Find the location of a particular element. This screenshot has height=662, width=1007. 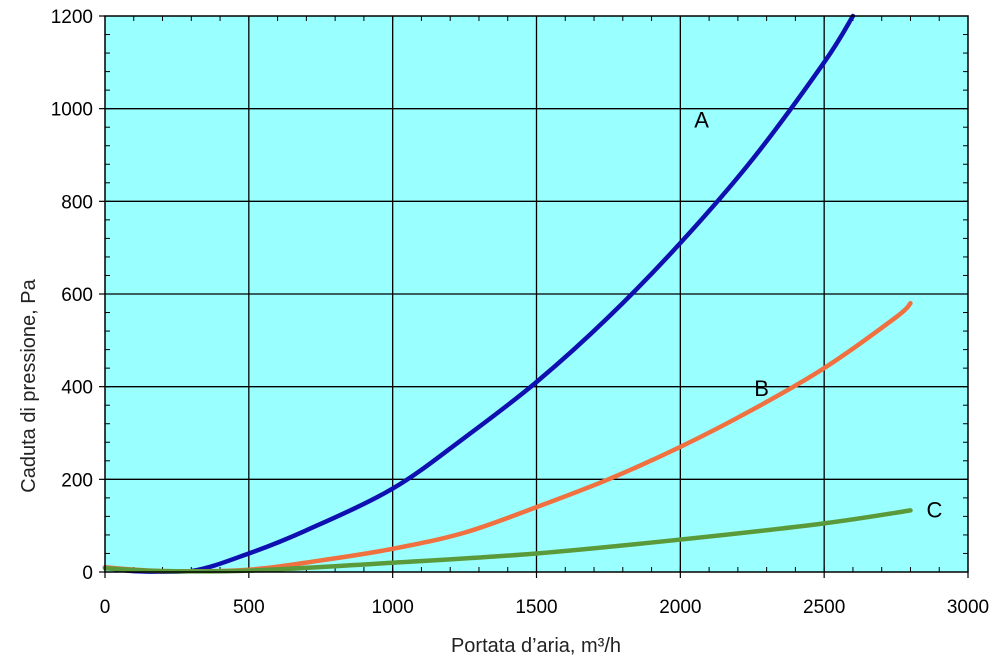

y-axis-title: Caduta di pressione, Pa is located at coordinates (29, 385).